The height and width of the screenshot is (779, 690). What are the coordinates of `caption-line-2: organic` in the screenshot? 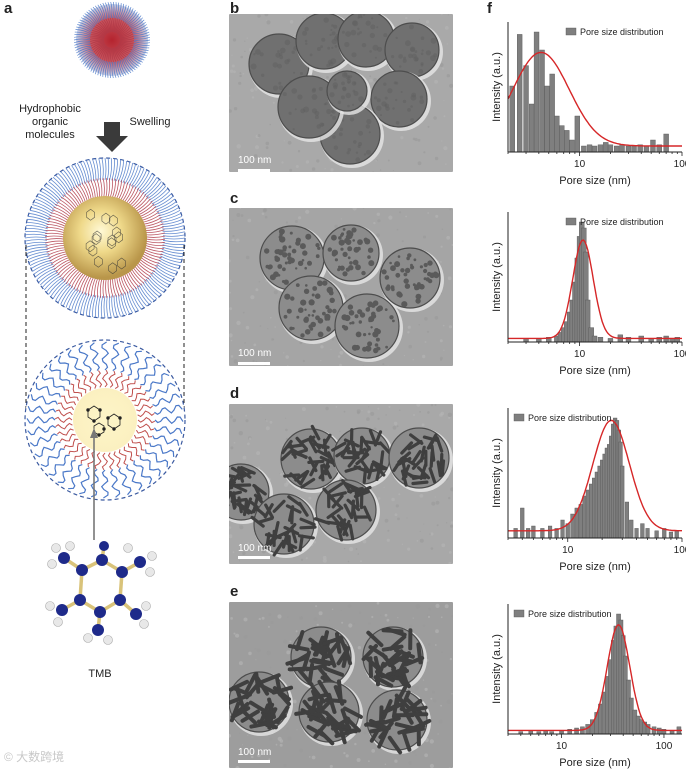 It's located at (50, 122).